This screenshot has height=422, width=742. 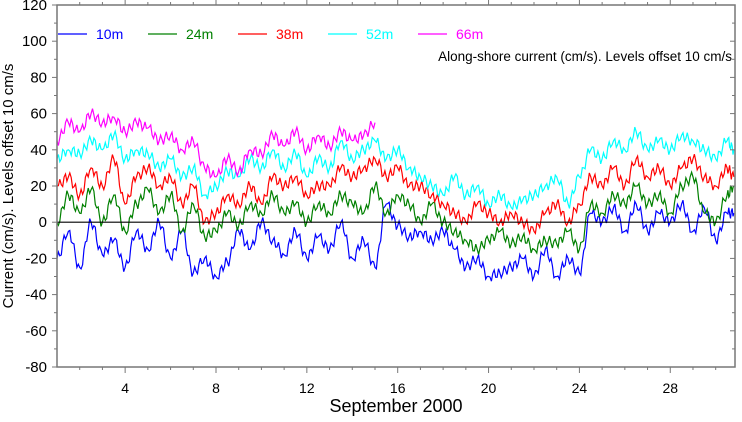 What do you see at coordinates (216, 143) in the screenshot?
I see `series-line-66m` at bounding box center [216, 143].